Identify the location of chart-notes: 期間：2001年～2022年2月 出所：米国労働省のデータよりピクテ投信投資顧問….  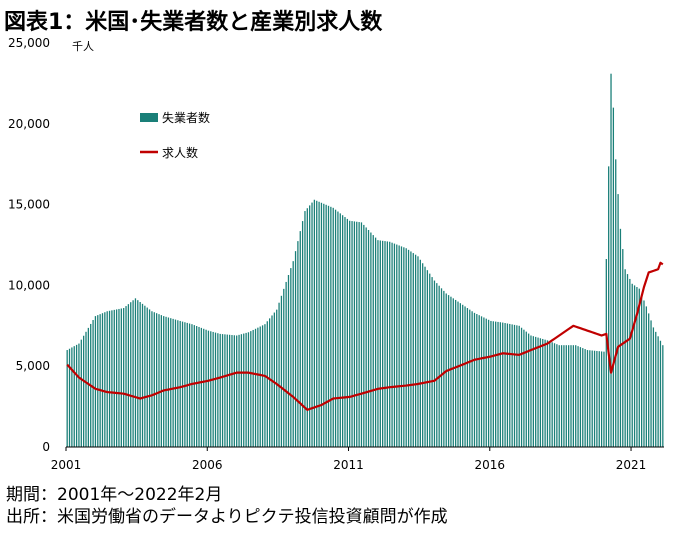
(227, 506).